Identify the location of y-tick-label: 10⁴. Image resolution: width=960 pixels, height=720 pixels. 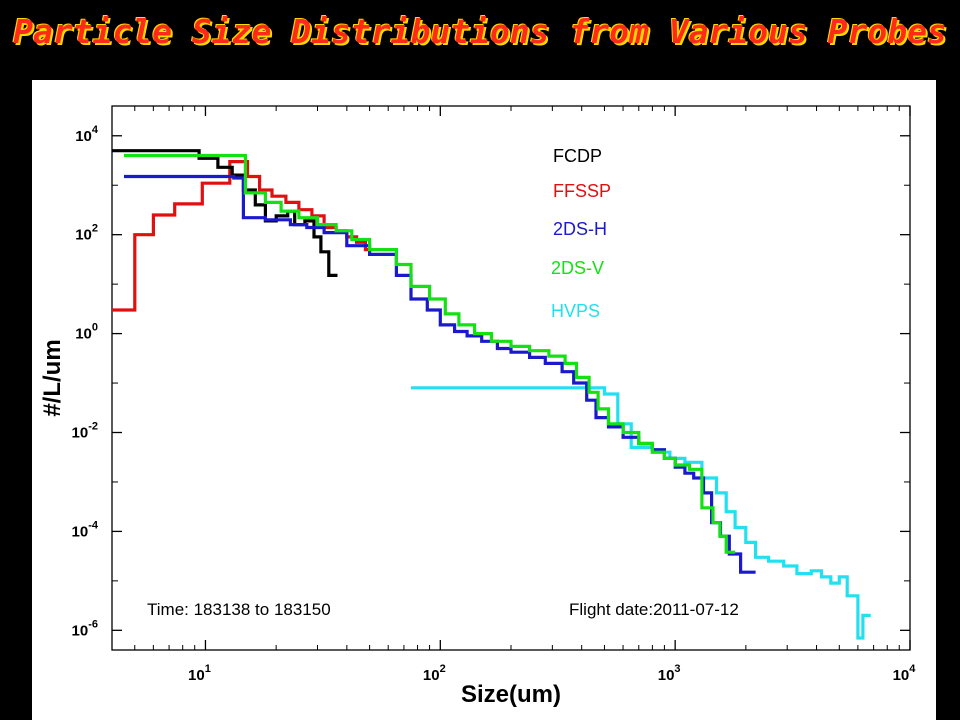
(87, 134).